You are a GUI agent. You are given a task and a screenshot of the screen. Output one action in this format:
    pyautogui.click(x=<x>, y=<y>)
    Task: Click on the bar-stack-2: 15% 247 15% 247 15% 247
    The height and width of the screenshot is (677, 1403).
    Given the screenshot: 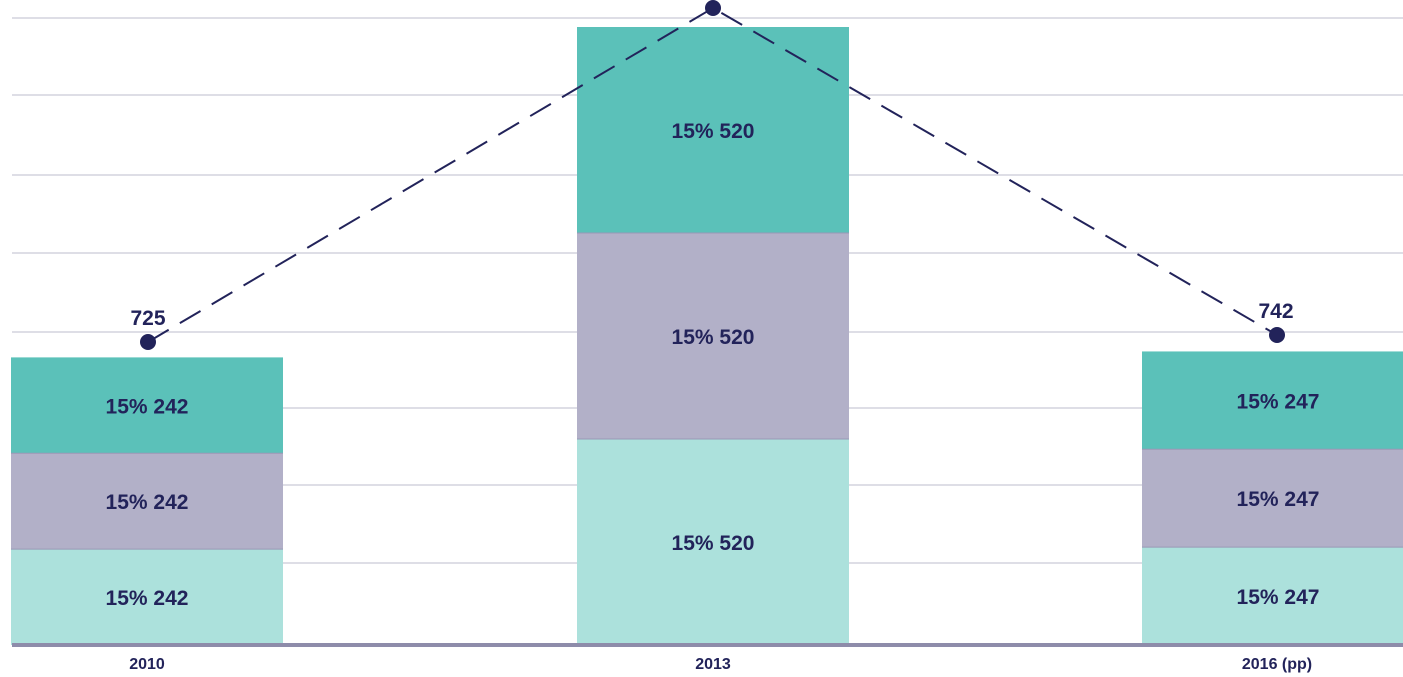 What is the action you would take?
    pyautogui.click(x=1272, y=498)
    